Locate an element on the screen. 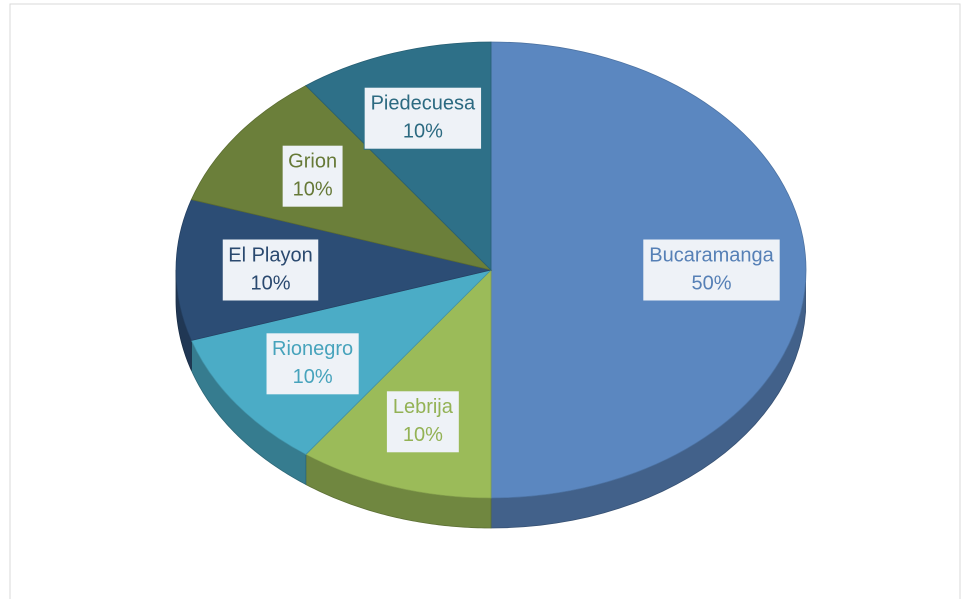 The width and height of the screenshot is (966, 599). data-label: Grion 10% is located at coordinates (312, 176).